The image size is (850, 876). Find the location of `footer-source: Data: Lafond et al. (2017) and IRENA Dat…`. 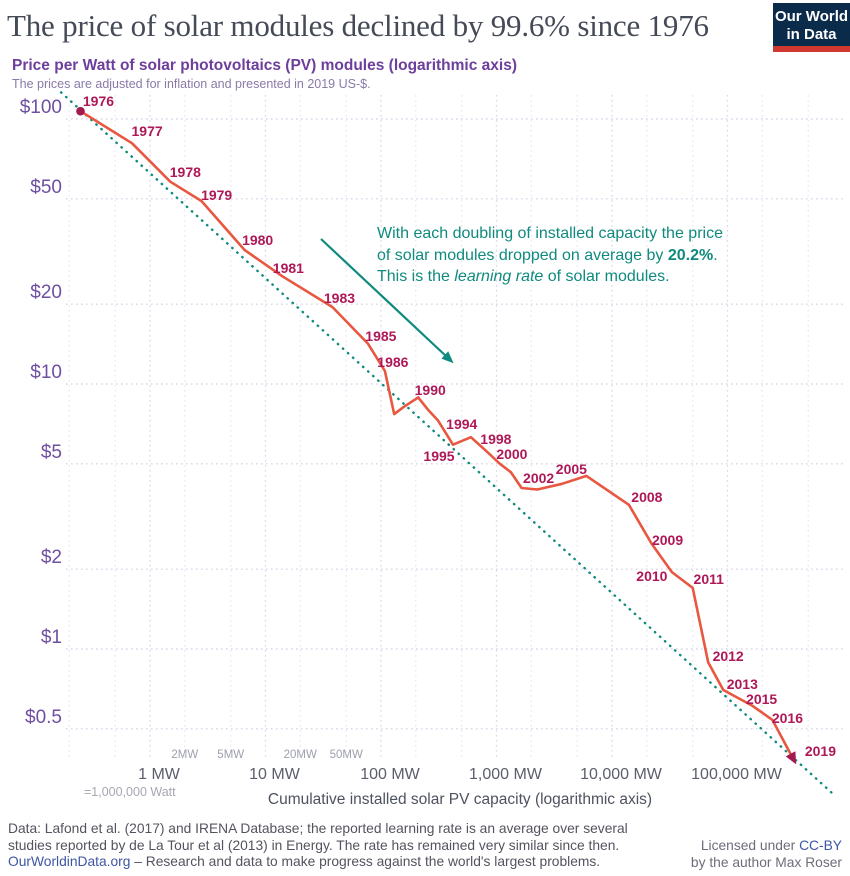

footer-source: Data: Lafond et al. (2017) and IRENA Dat… is located at coordinates (353, 846).